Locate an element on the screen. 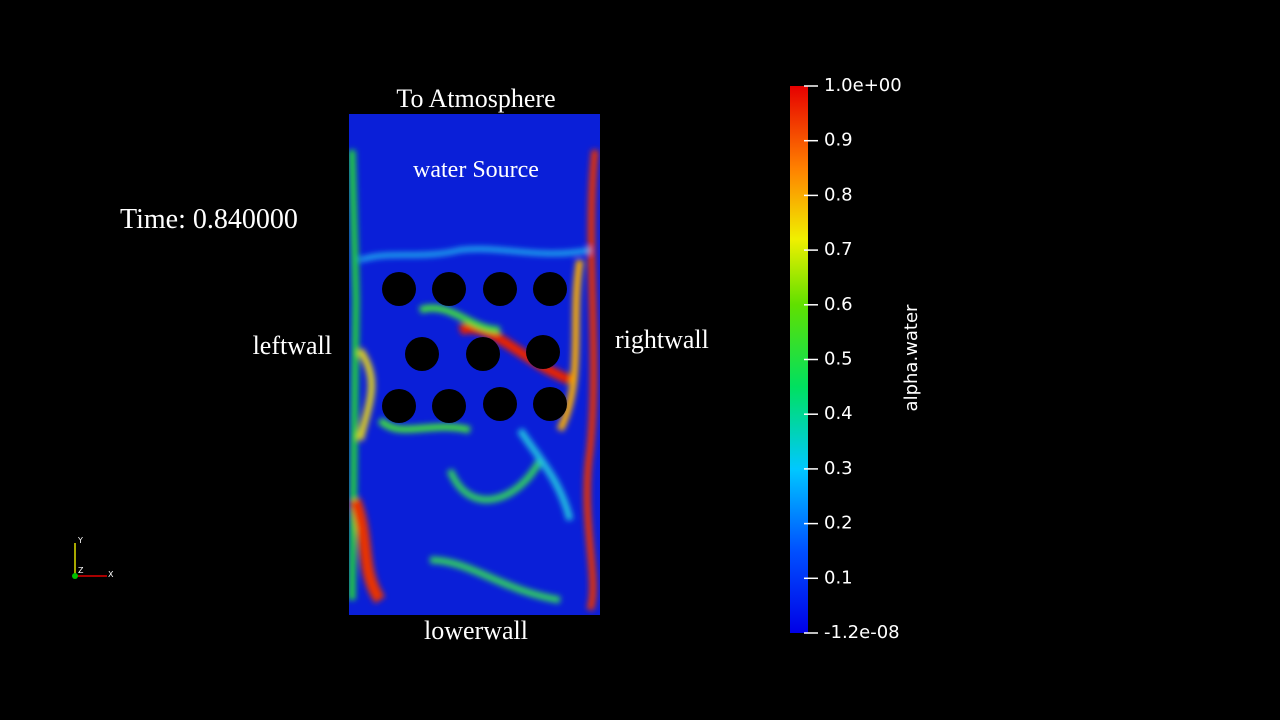  colorbar-title: alpha.water is located at coordinates (911, 358).